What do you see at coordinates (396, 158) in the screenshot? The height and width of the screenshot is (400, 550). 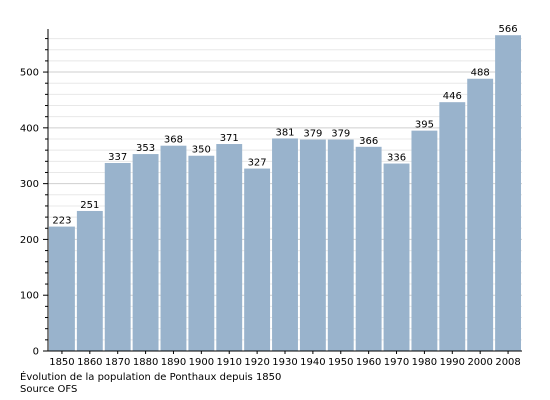 I see `bar-value-label-1970: 336` at bounding box center [396, 158].